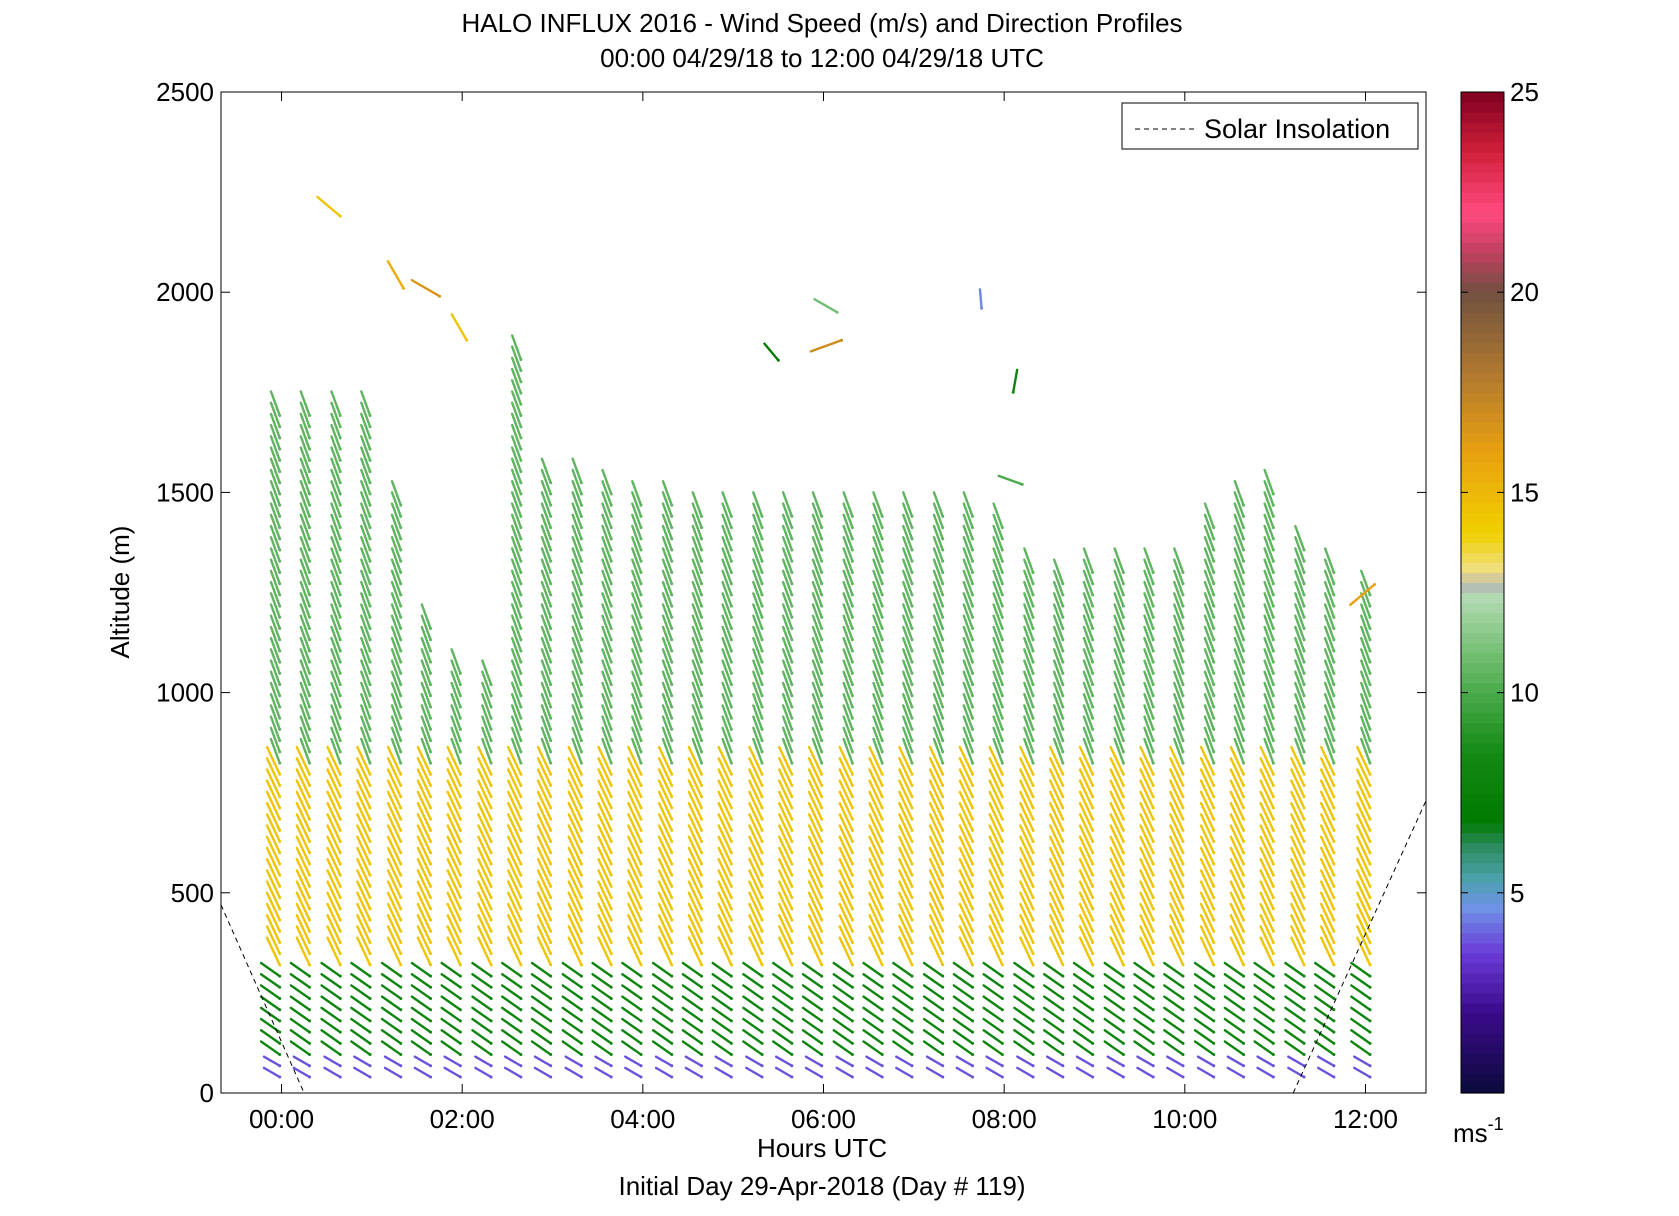 The width and height of the screenshot is (1679, 1216). Describe the element at coordinates (1517, 893) in the screenshot. I see `colorbar-tick-label: 5` at that location.